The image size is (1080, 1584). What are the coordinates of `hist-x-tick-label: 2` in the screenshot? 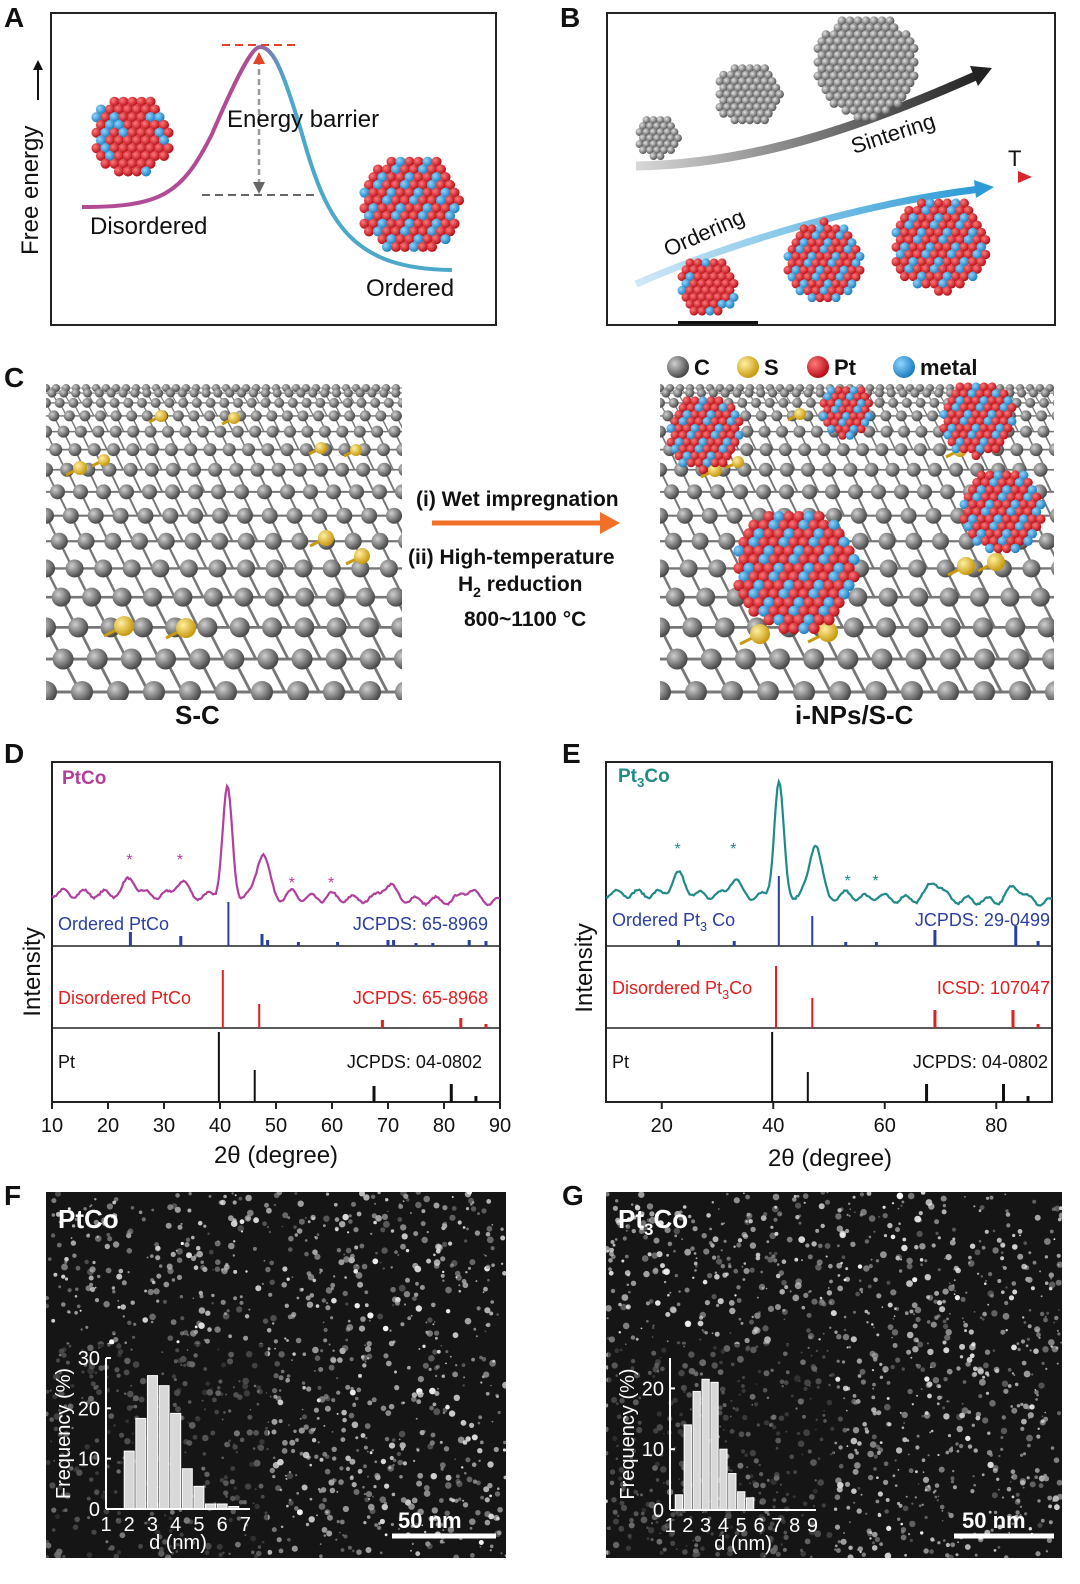 It's located at (129, 1525).